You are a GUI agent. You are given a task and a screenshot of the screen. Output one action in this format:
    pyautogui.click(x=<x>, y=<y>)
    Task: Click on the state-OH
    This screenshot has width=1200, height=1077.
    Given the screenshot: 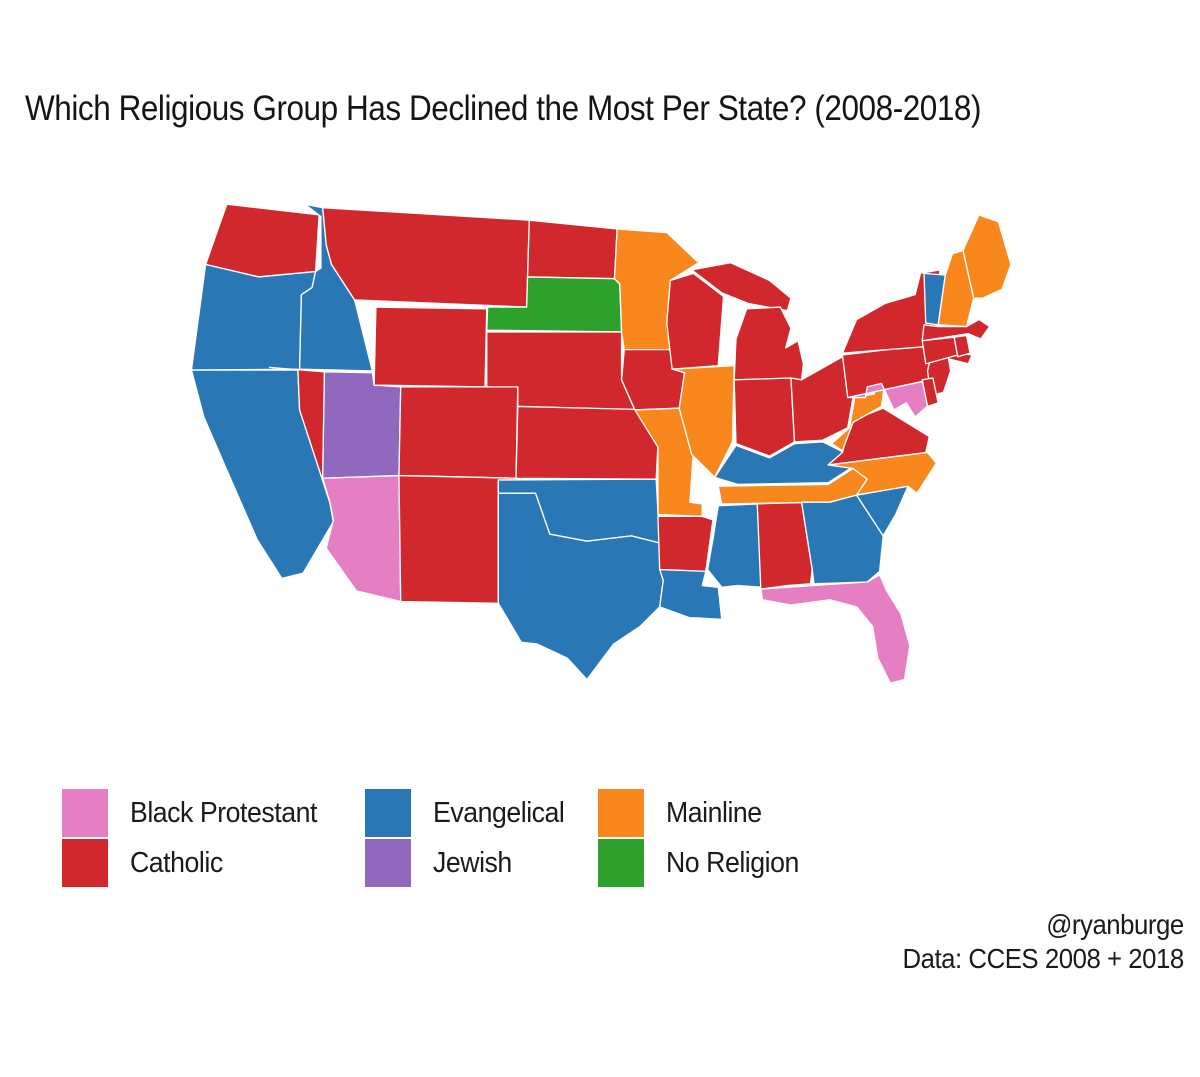 What is the action you would take?
    pyautogui.click(x=822, y=399)
    